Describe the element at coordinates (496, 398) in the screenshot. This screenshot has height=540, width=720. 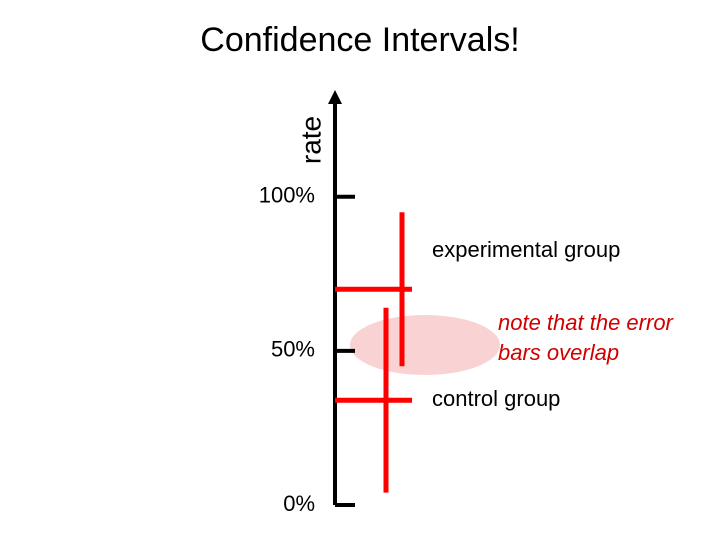
I see `series-label: control group` at that location.